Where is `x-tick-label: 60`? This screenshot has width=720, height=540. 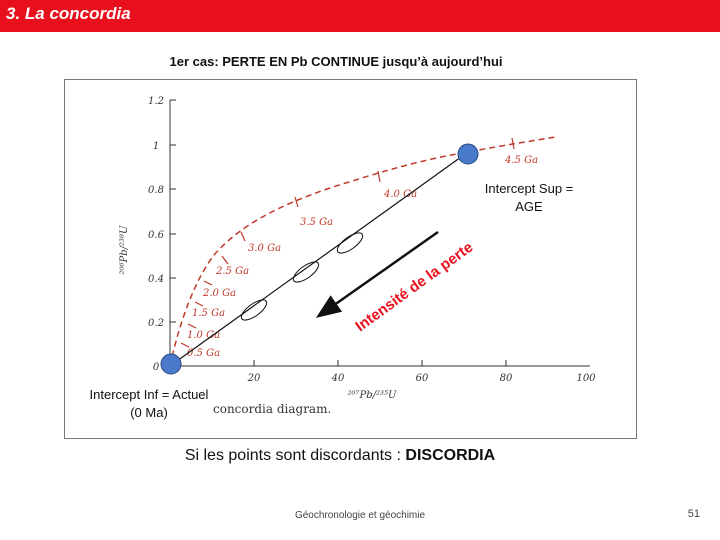
x-tick-label: 60 is located at coordinates (422, 378).